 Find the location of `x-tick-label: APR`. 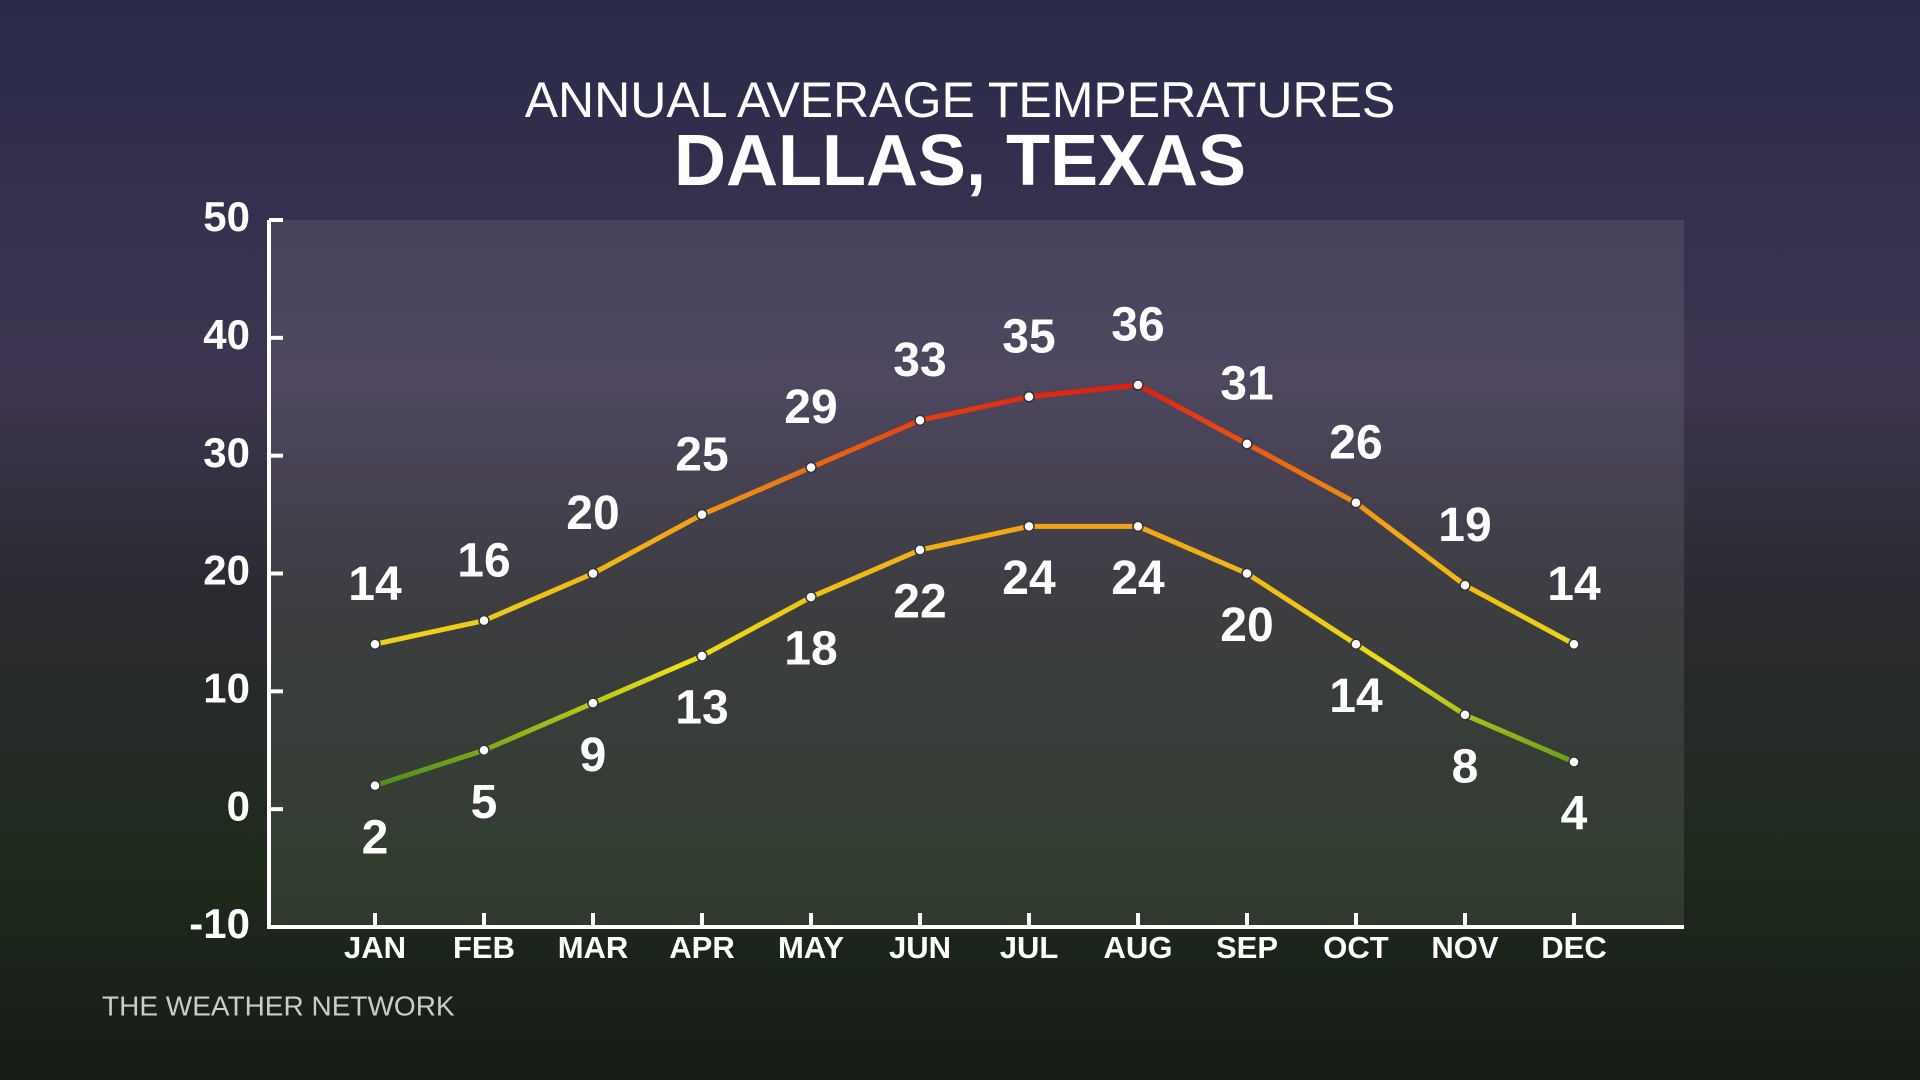

x-tick-label: APR is located at coordinates (701, 947).